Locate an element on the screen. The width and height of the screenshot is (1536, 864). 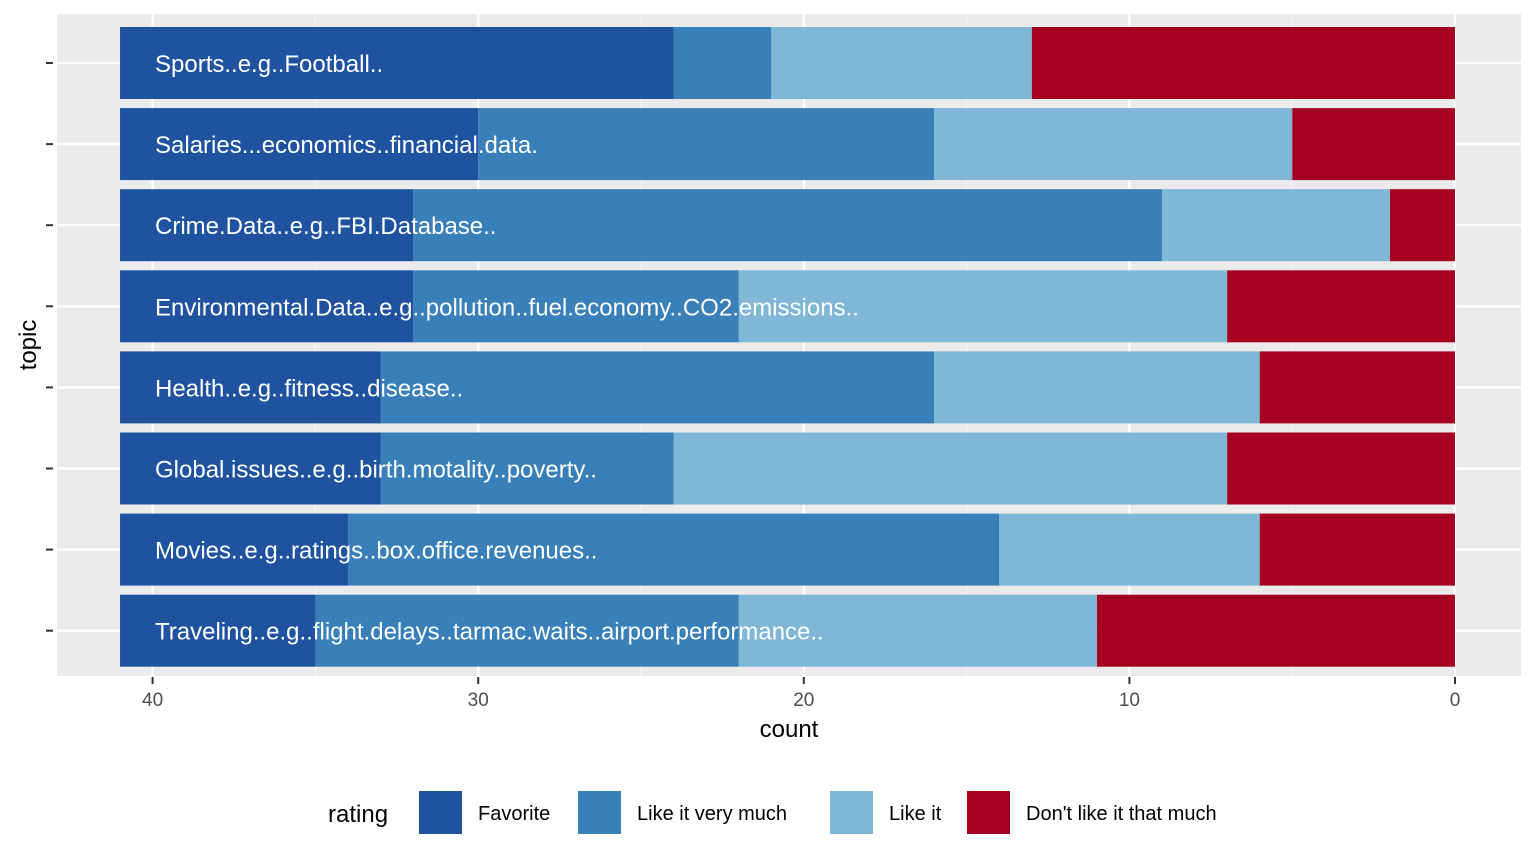
legend-title: rating is located at coordinates (358, 814).